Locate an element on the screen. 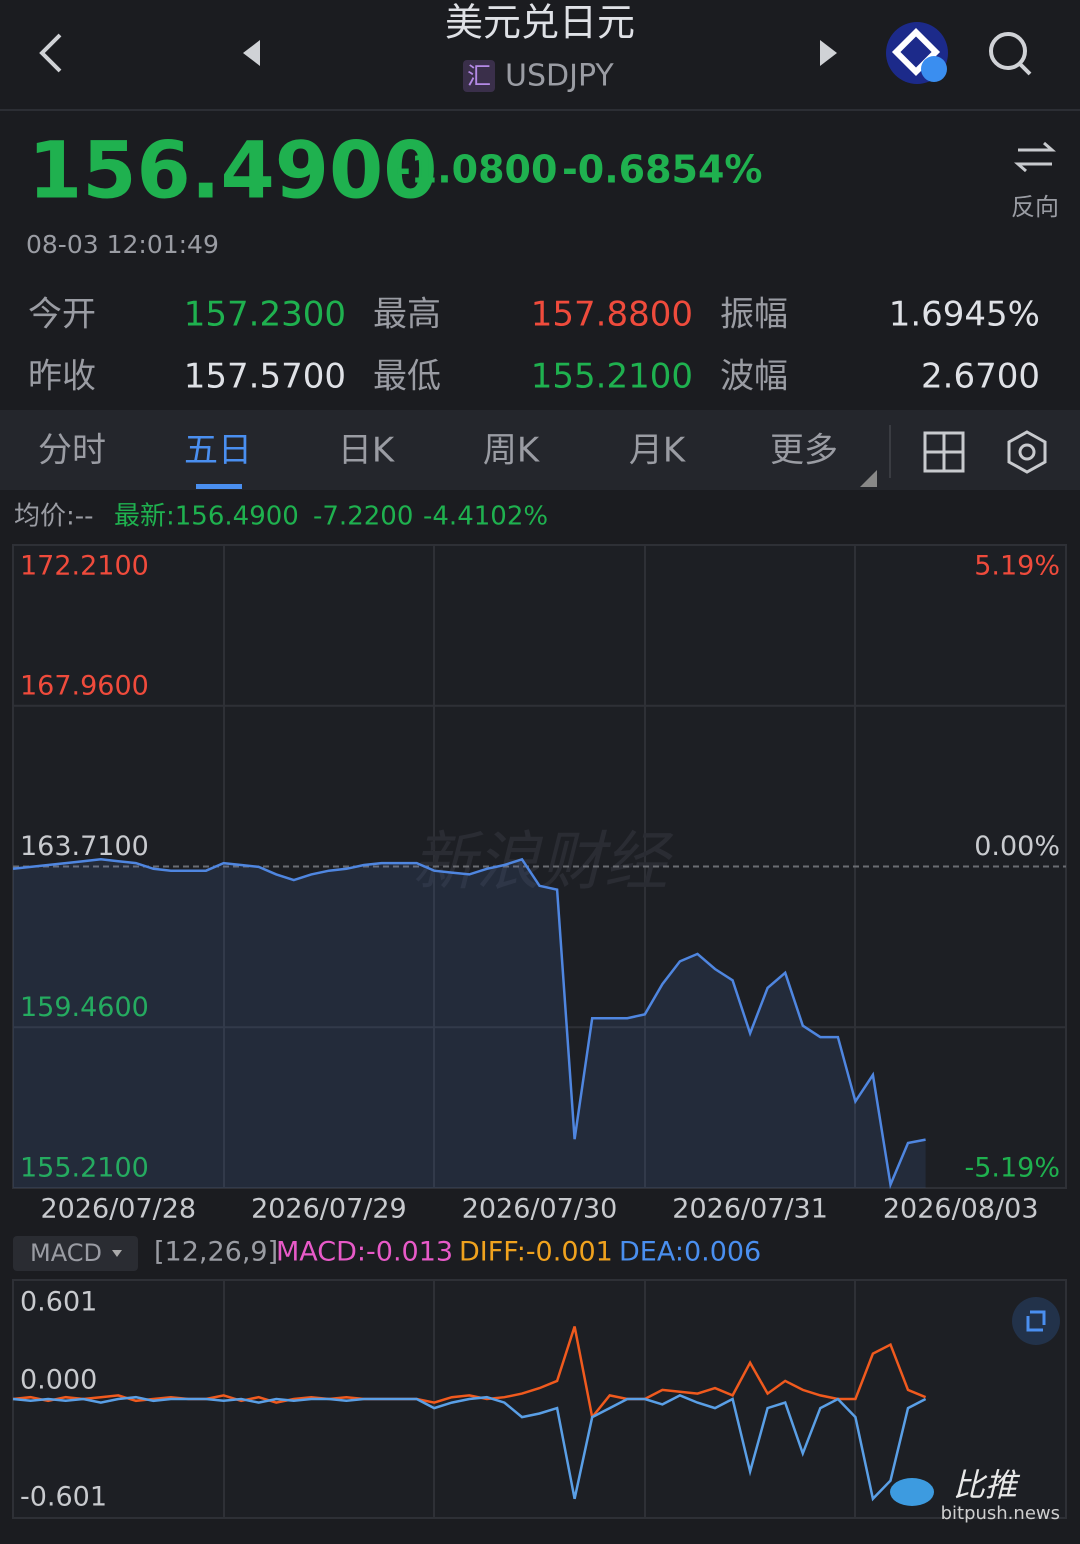 The image size is (1080, 1544). ai-dot is located at coordinates (934, 69).